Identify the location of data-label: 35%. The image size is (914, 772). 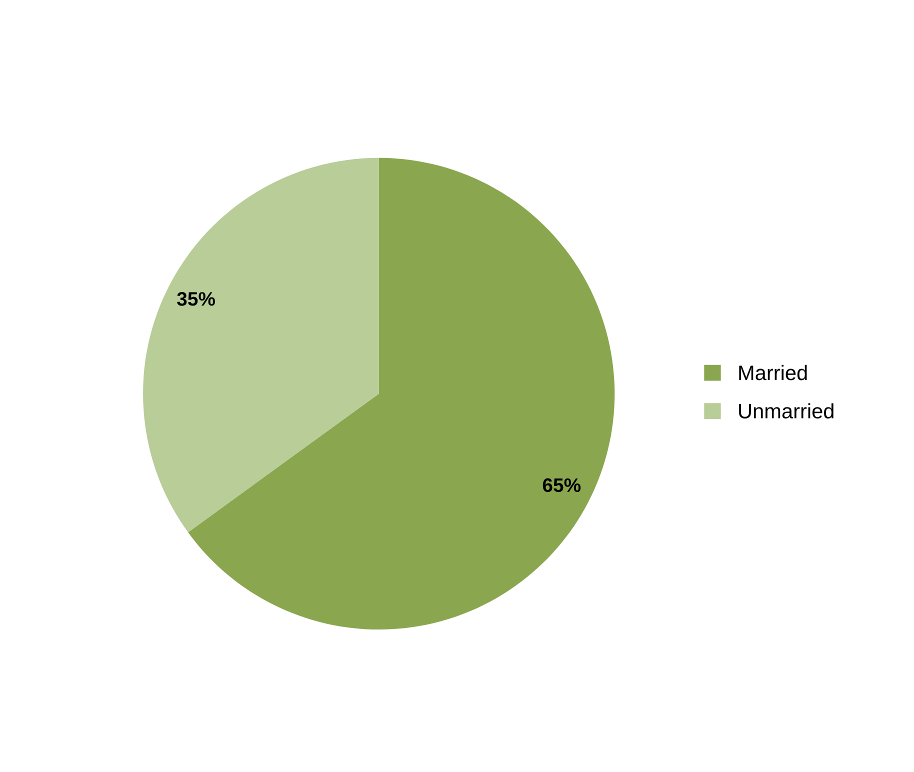
(196, 299).